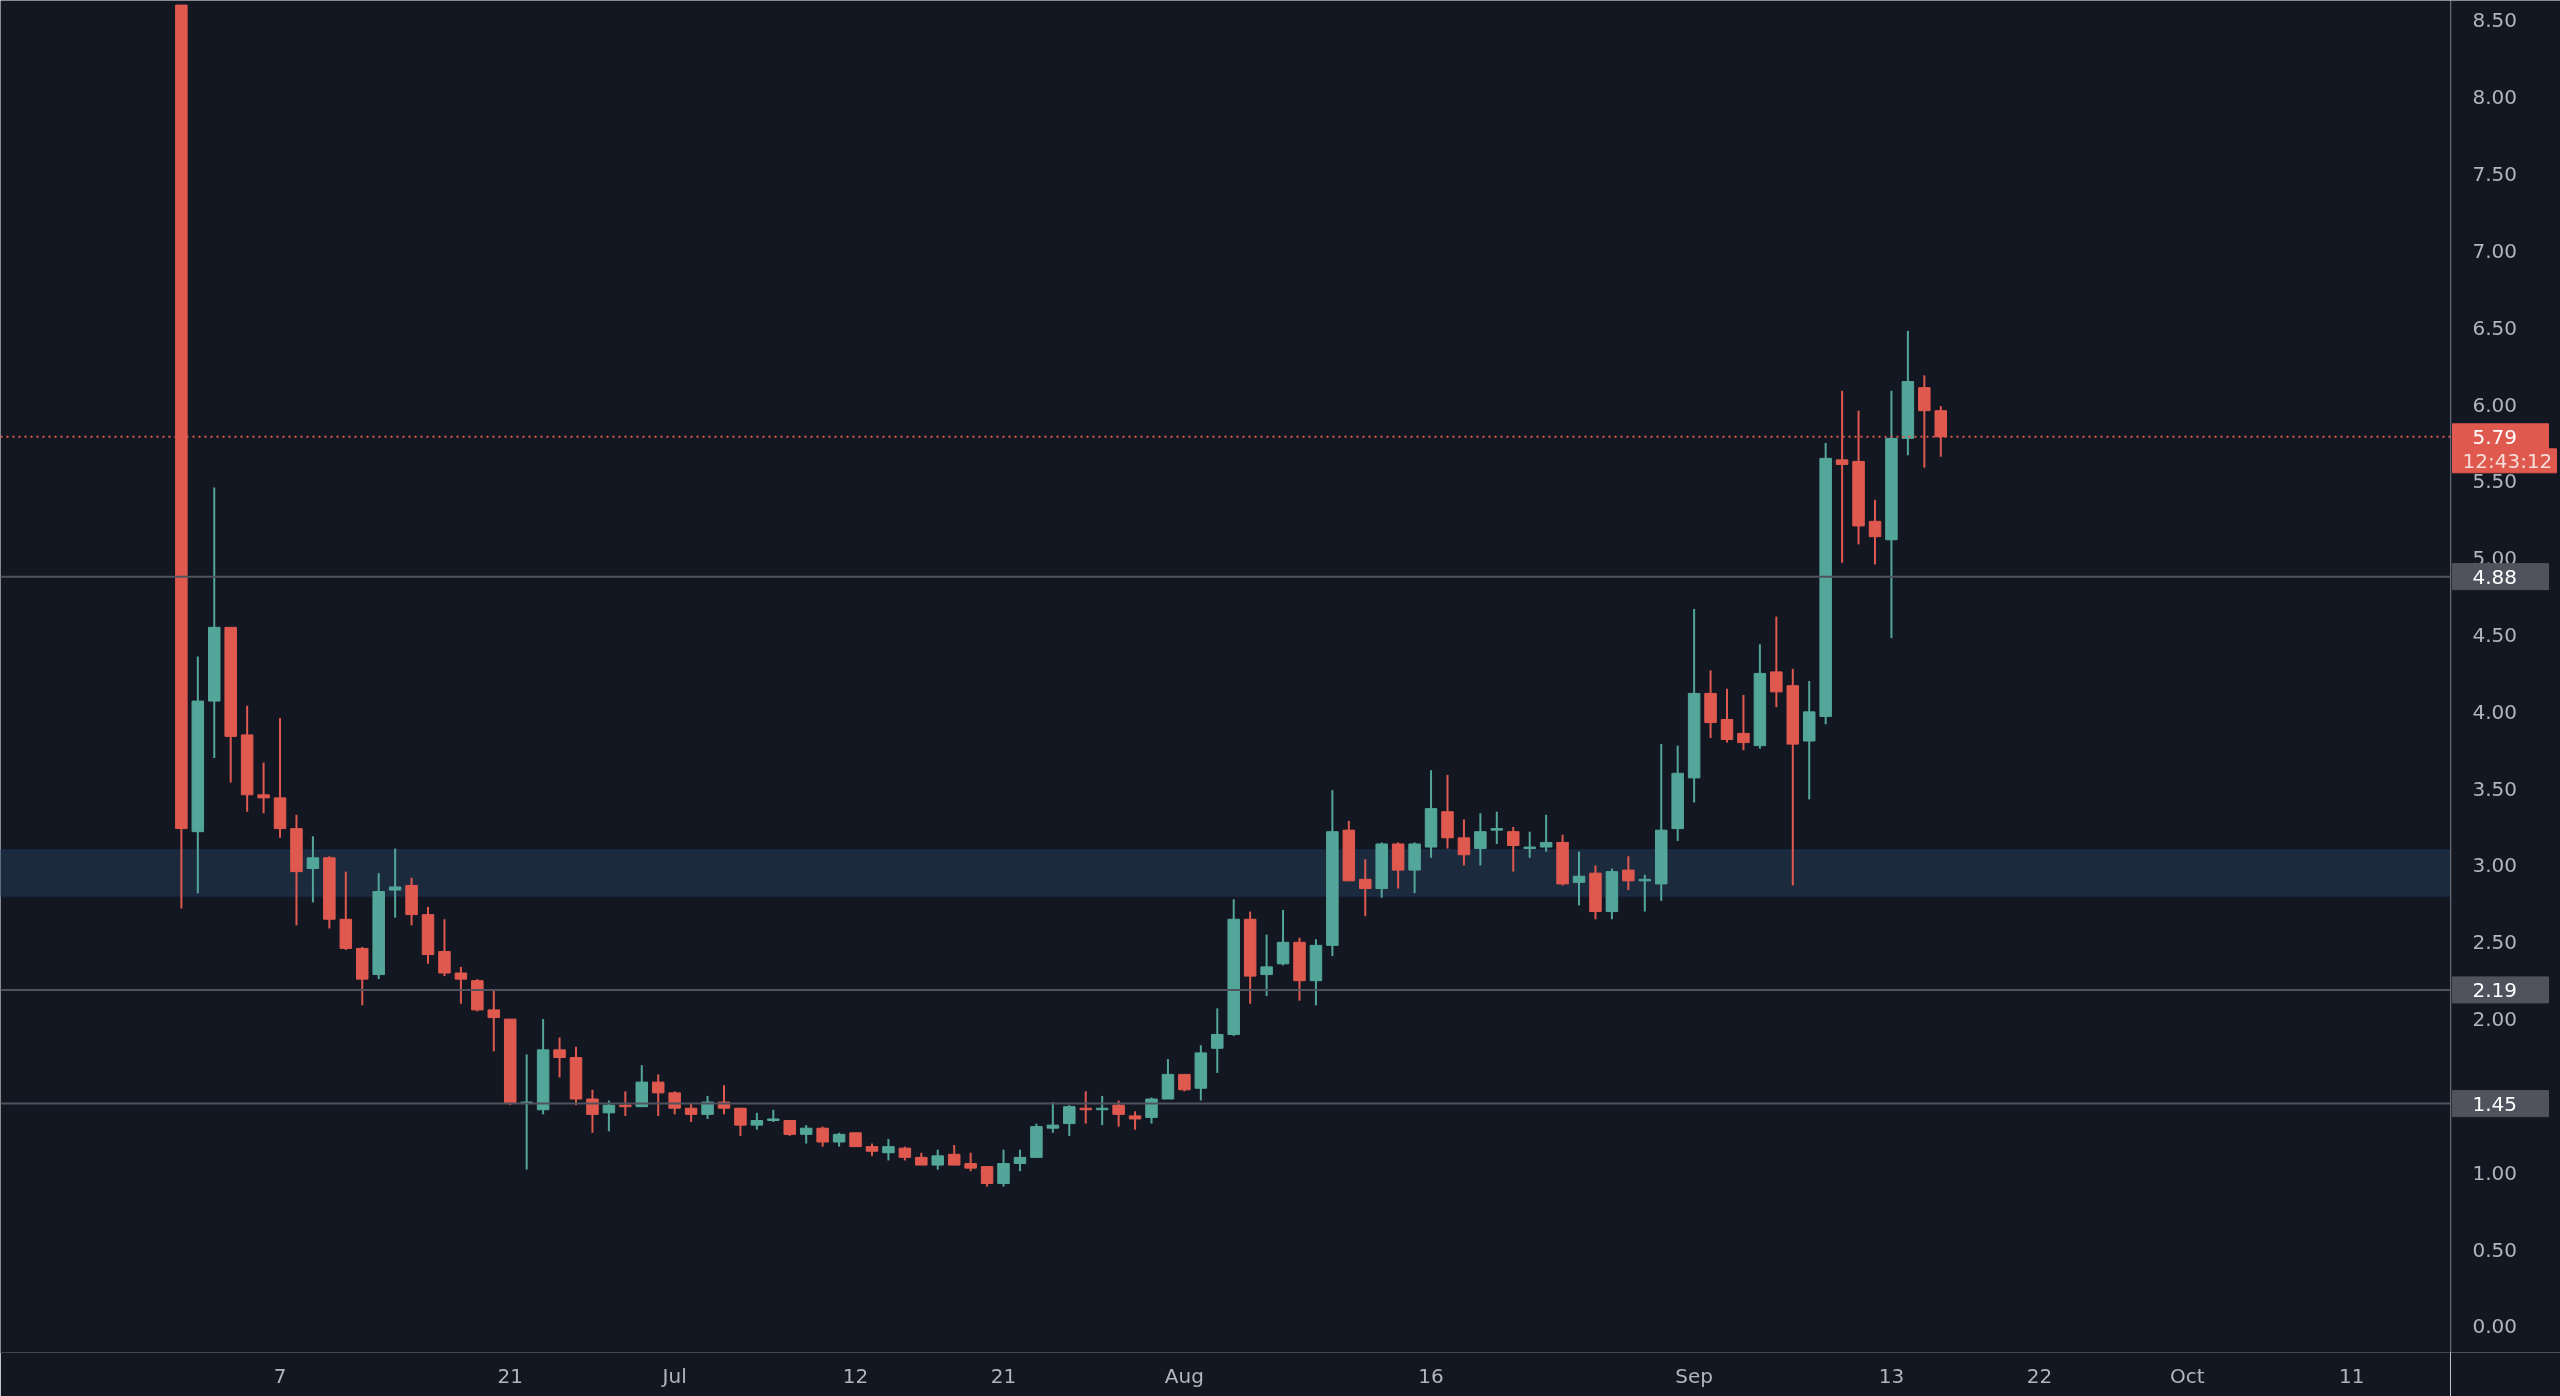 This screenshot has width=2560, height=1396. What do you see at coordinates (1184, 1375) in the screenshot?
I see `x-tick-label: Aug` at bounding box center [1184, 1375].